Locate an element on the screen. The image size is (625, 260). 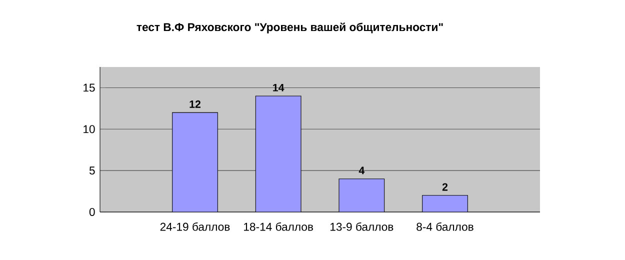
data-label: 4 is located at coordinates (361, 170).